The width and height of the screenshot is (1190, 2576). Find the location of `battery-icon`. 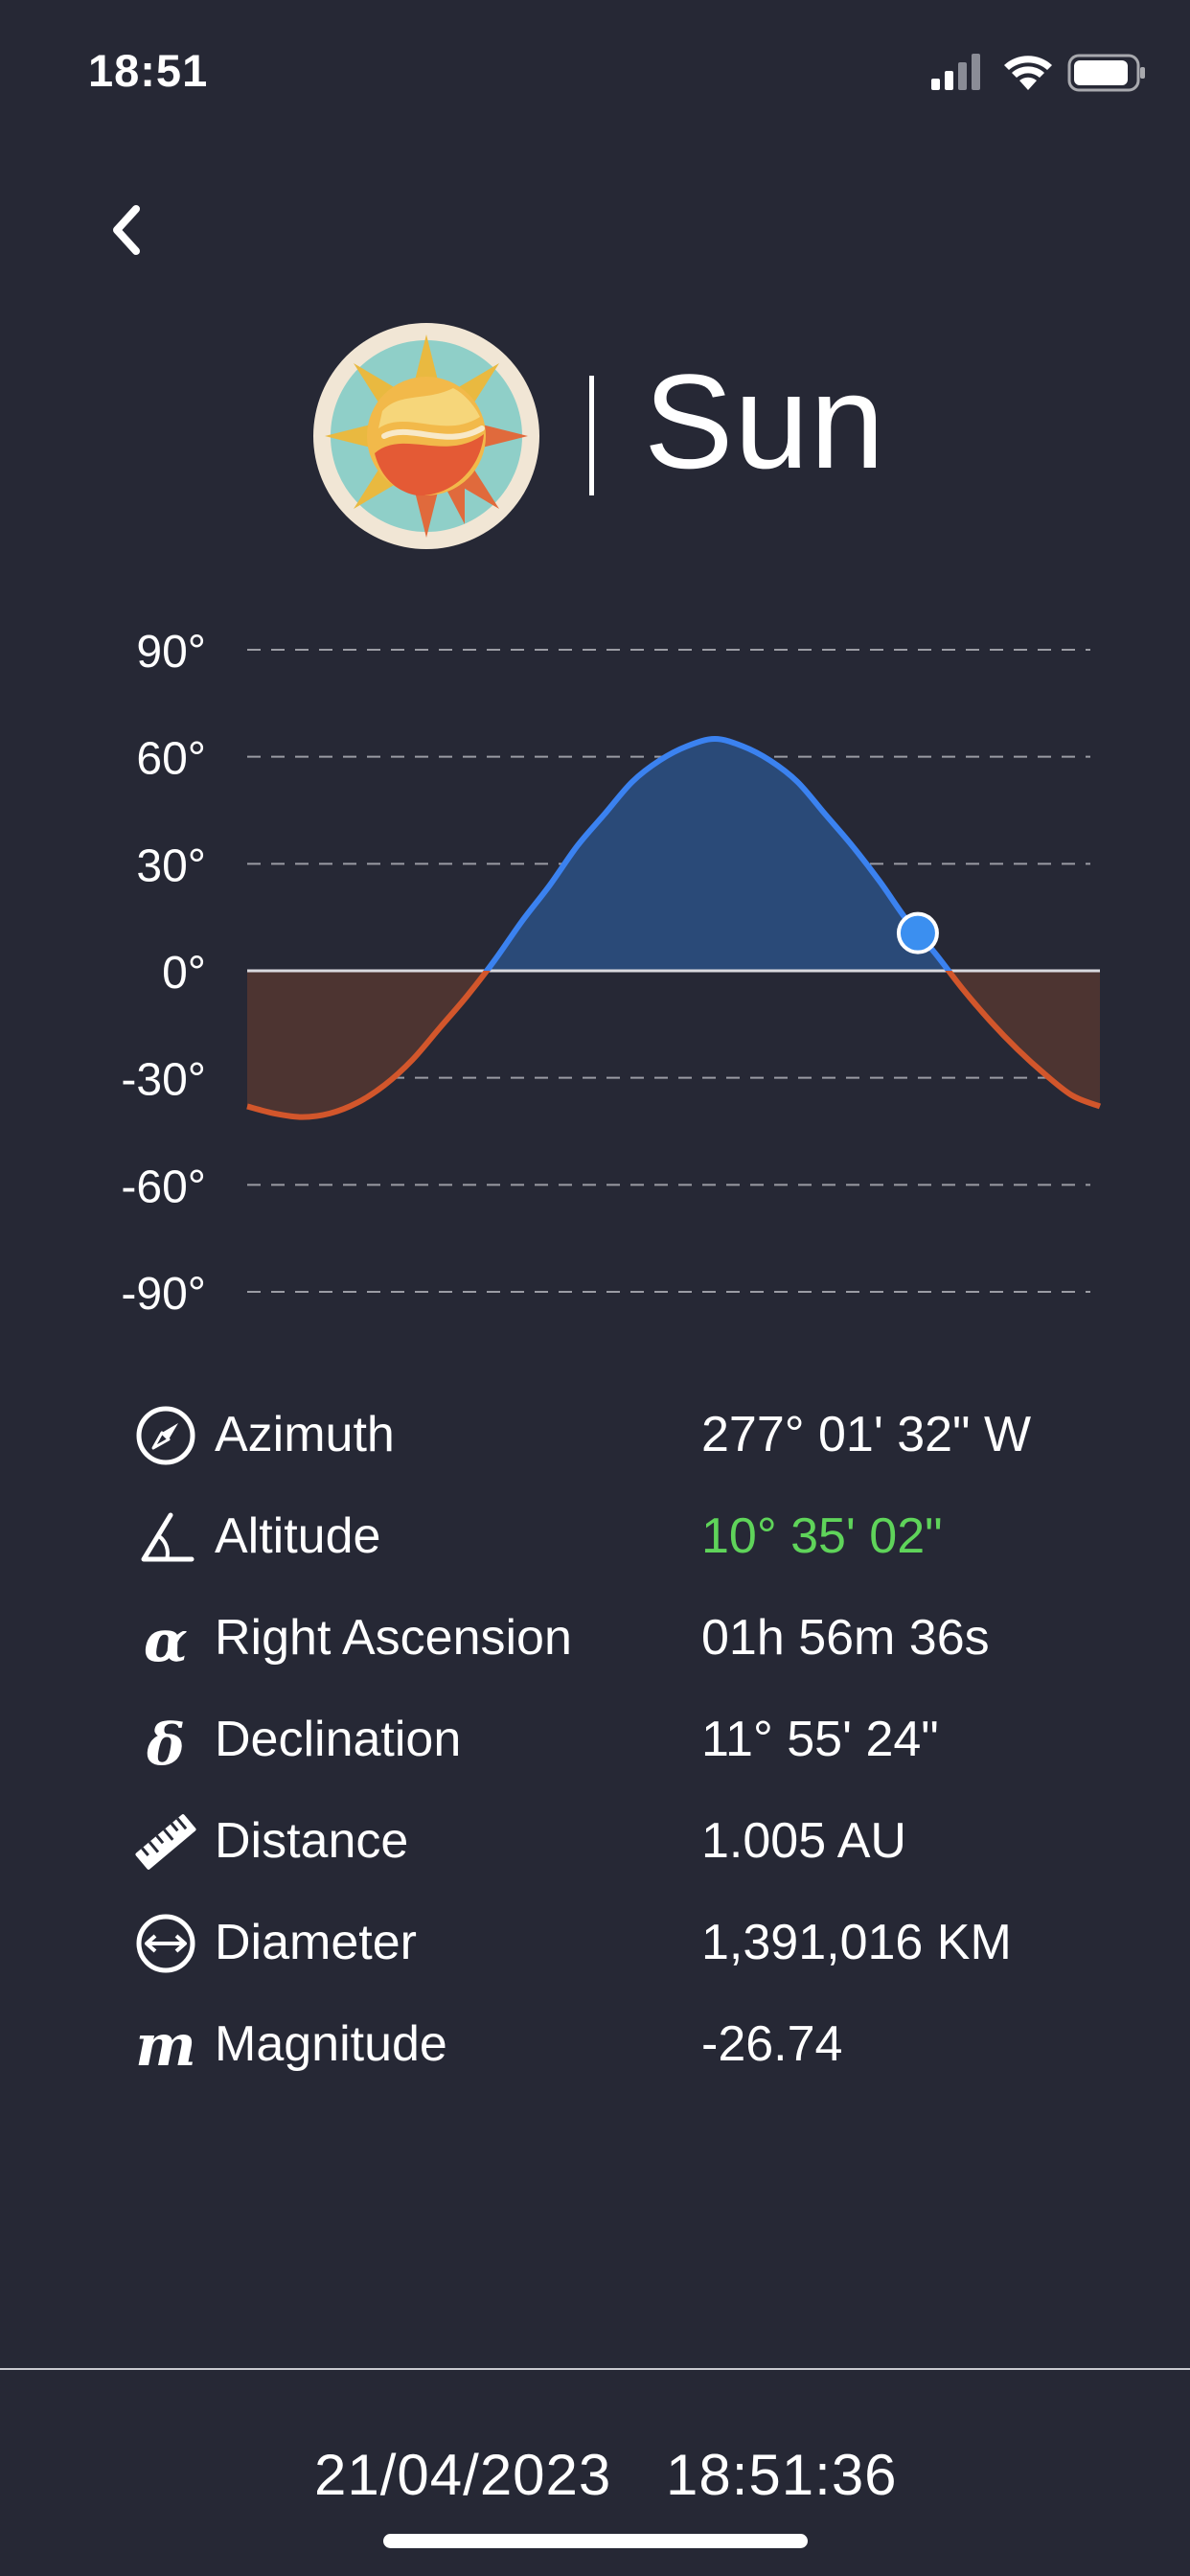

battery-icon is located at coordinates (1106, 73).